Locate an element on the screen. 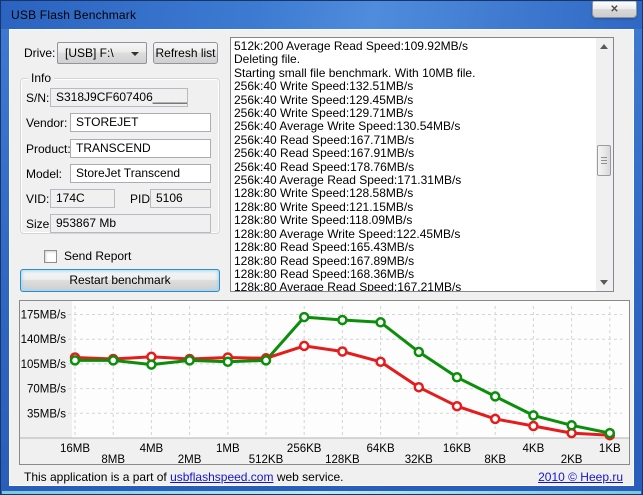  info-groupbox is located at coordinates (120, 156).